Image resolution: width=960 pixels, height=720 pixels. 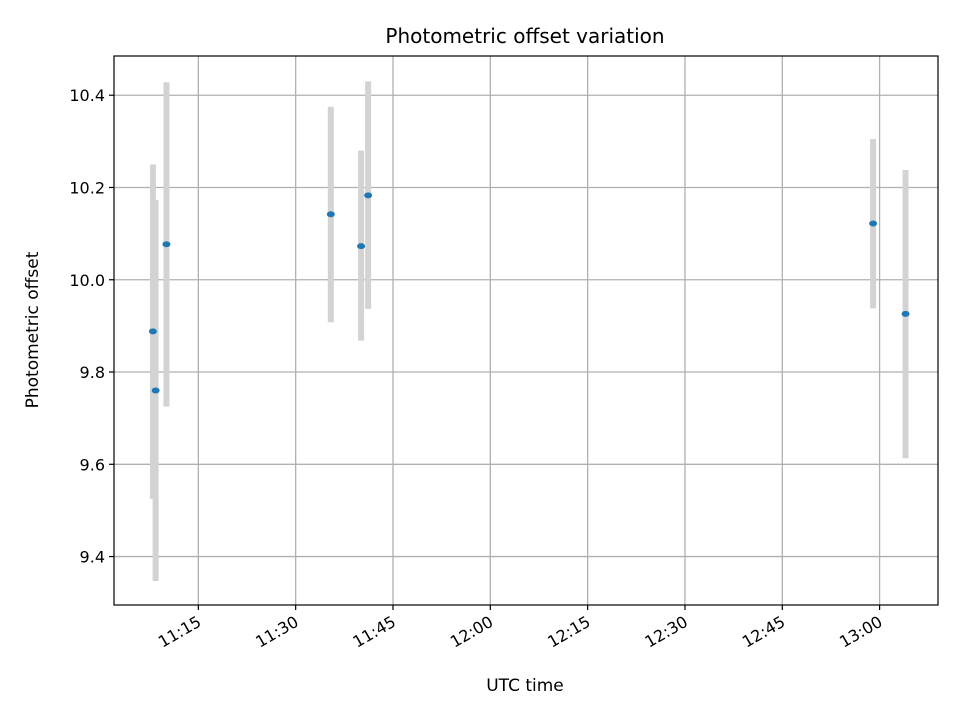 I want to click on y-tick-label: 10.0, so click(x=87, y=280).